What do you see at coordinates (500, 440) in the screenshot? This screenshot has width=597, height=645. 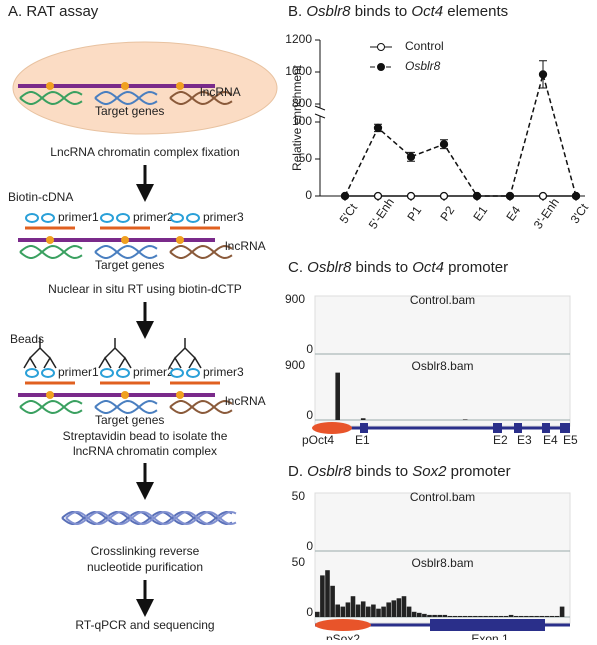 I see `label: E2` at bounding box center [500, 440].